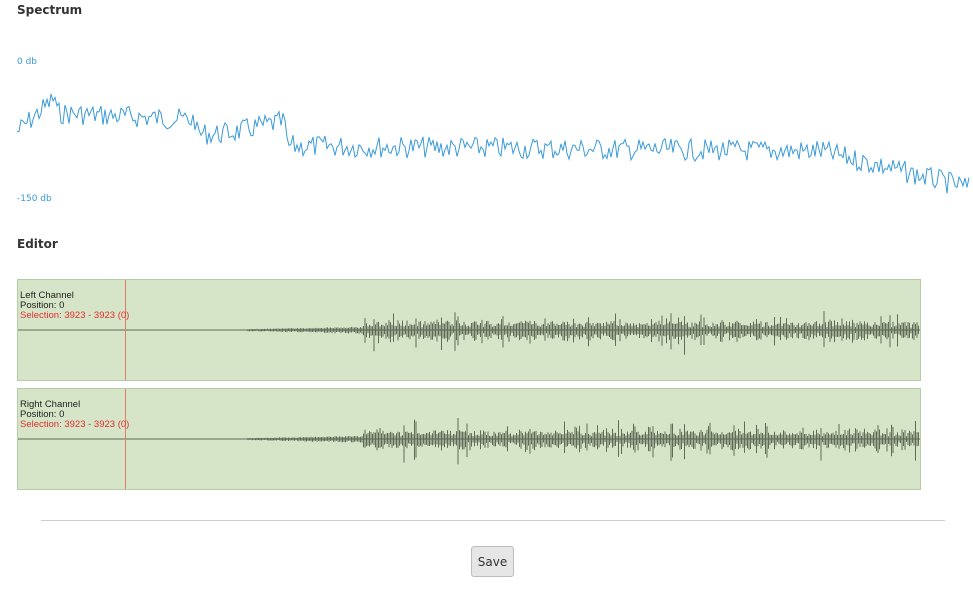 This screenshot has height=592, width=973. I want to click on right-channel-position: Position: 0, so click(42, 414).